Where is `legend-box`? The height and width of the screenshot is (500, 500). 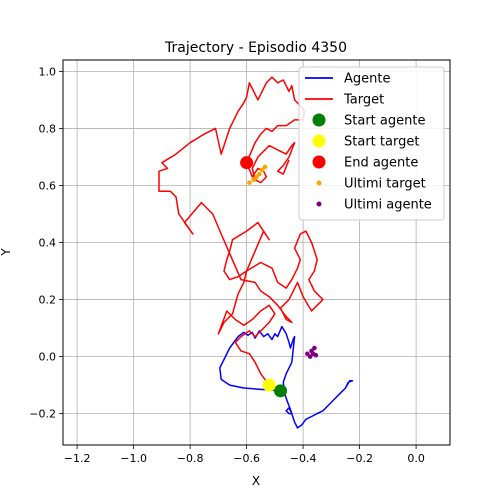
legend-box is located at coordinates (371, 143).